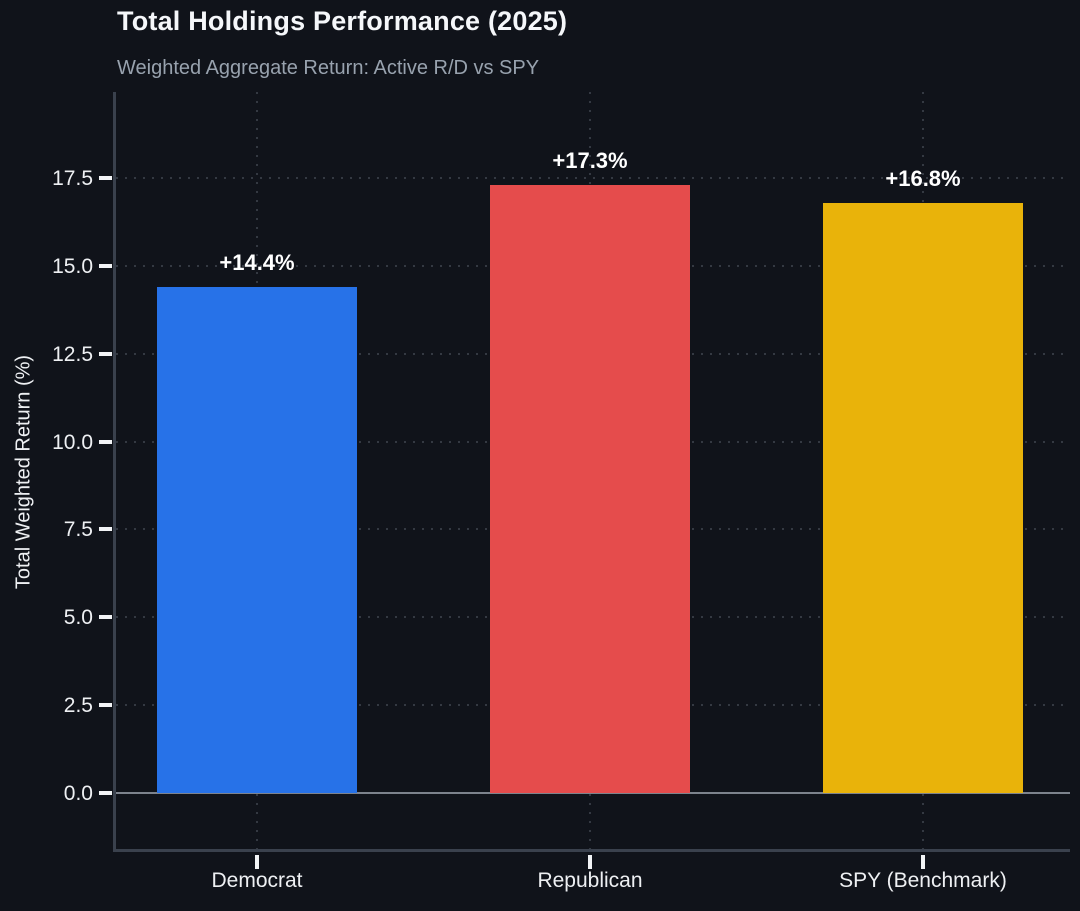  I want to click on bar-SPY (Benchmark), so click(923, 497).